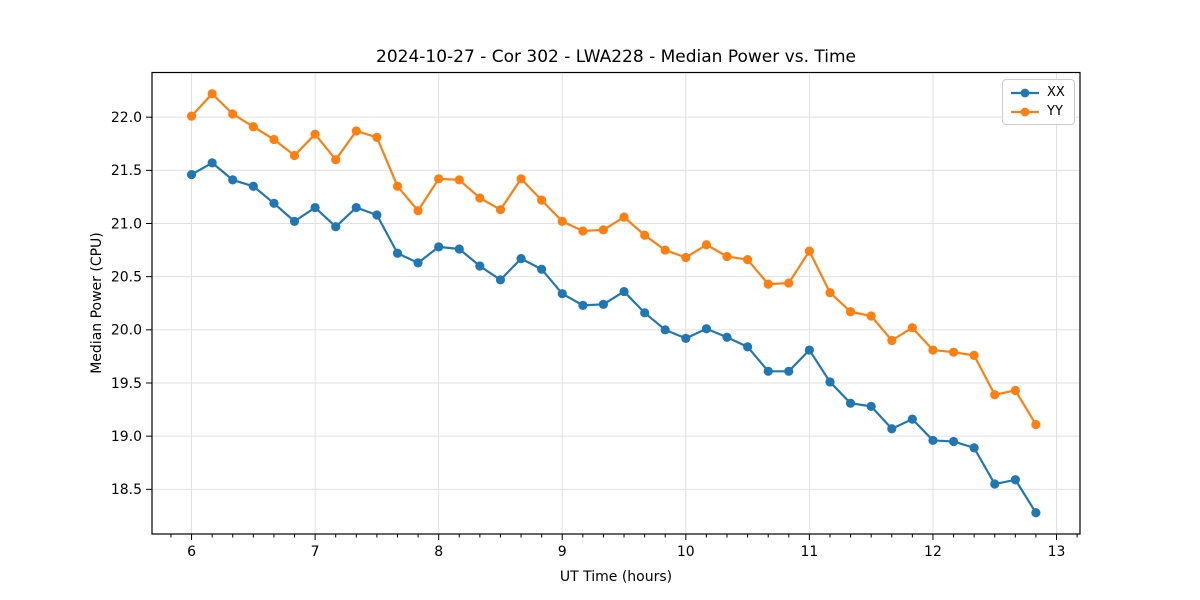  Describe the element at coordinates (126, 384) in the screenshot. I see `svg-text: 19.5` at that location.